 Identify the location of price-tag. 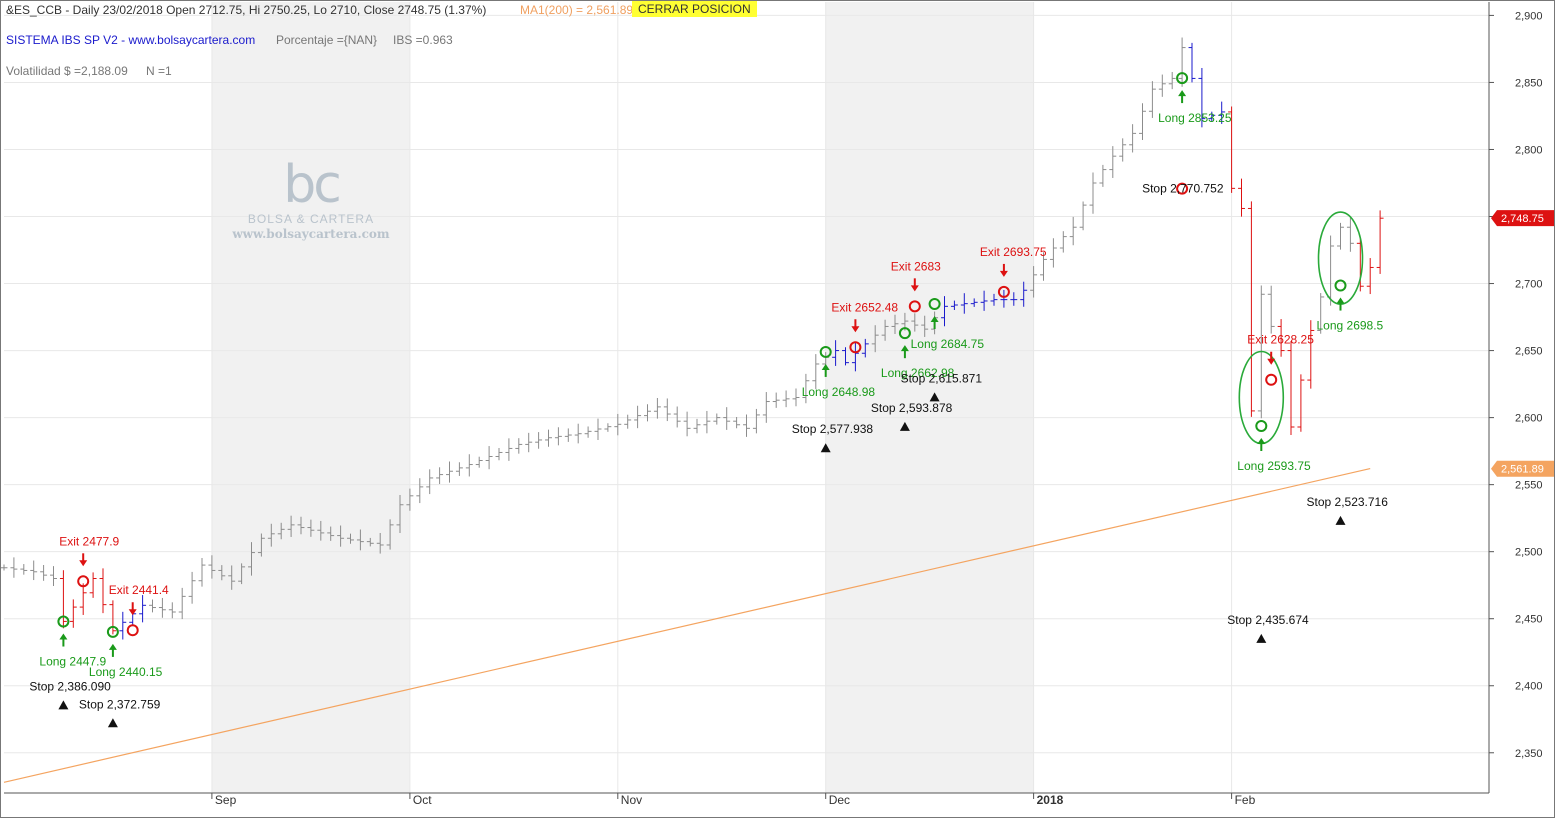
(1523, 218).